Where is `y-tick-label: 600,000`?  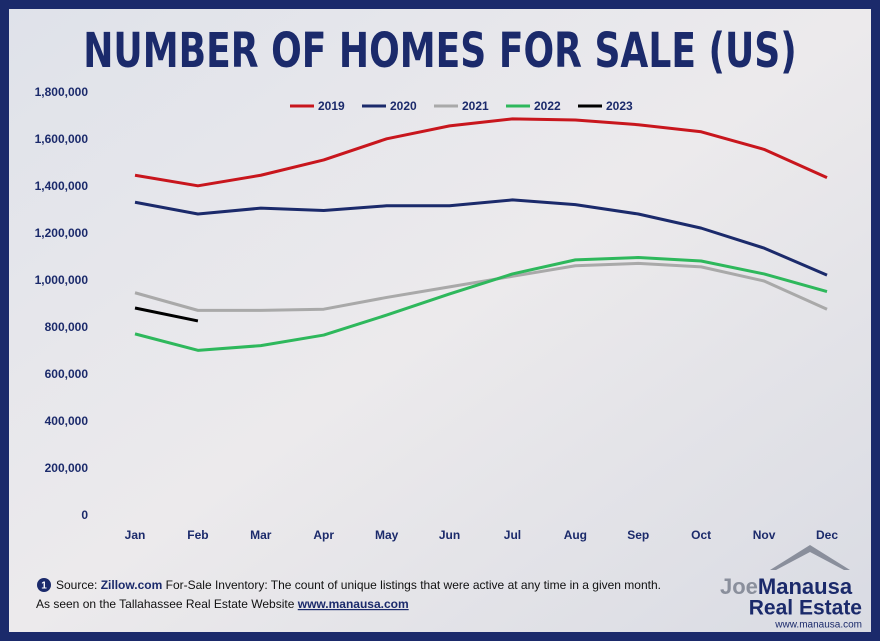
y-tick-label: 600,000 is located at coordinates (67, 374).